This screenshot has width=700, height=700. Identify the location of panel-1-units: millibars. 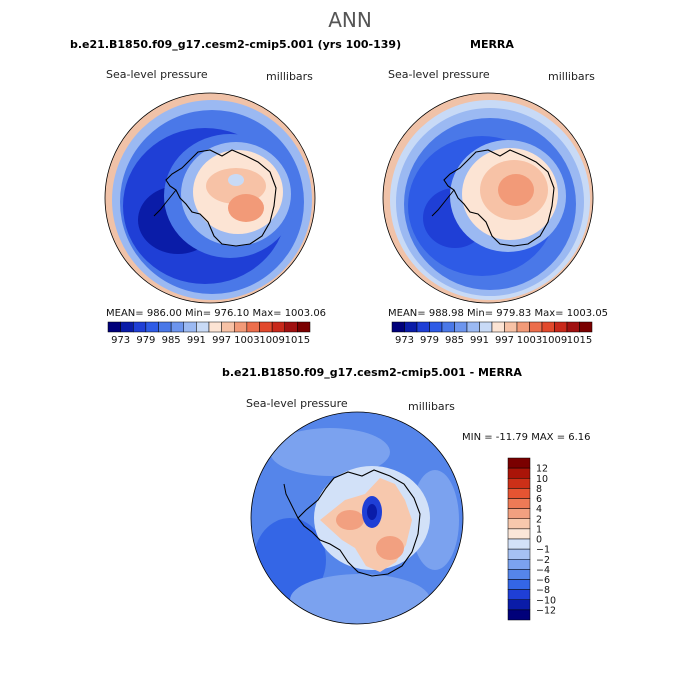
(289, 76).